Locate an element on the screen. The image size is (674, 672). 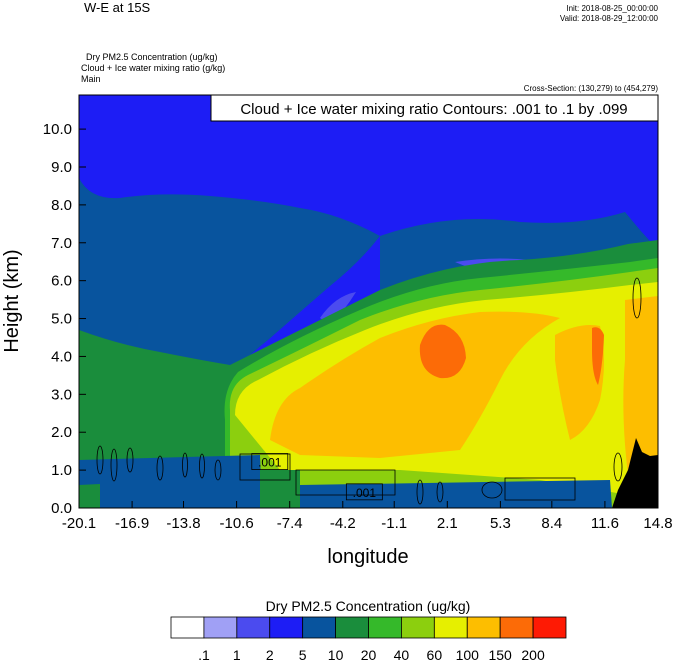
y-tick-label: 9.0 is located at coordinates (61, 167).